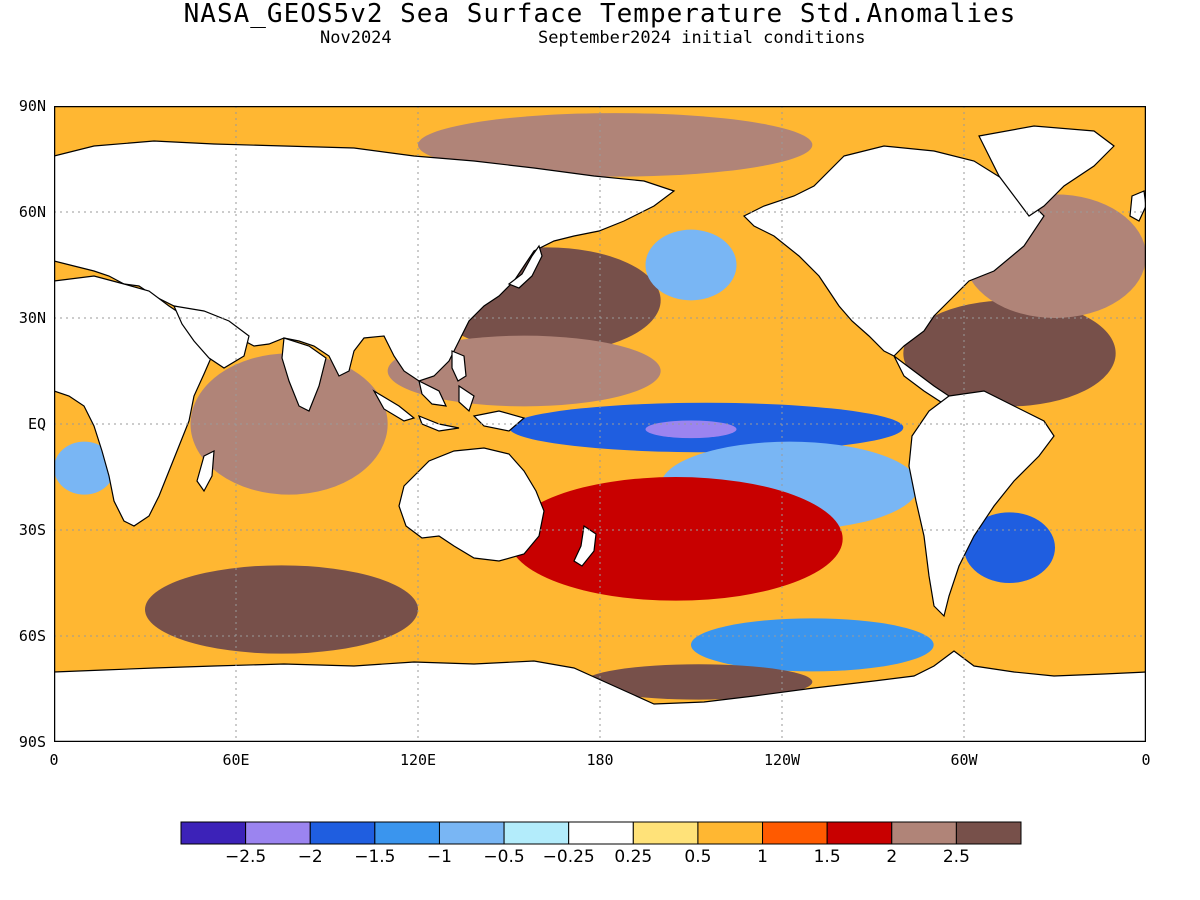  I want to click on lon-label: 60E, so click(236, 760).